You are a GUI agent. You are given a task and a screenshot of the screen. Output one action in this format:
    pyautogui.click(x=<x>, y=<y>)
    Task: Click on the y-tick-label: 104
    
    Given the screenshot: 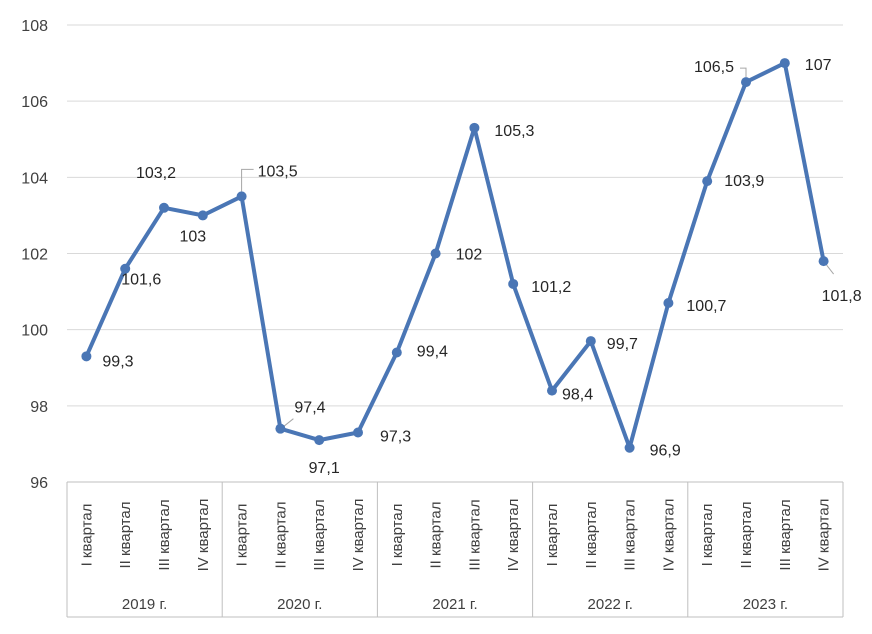 What is the action you would take?
    pyautogui.click(x=34, y=178)
    